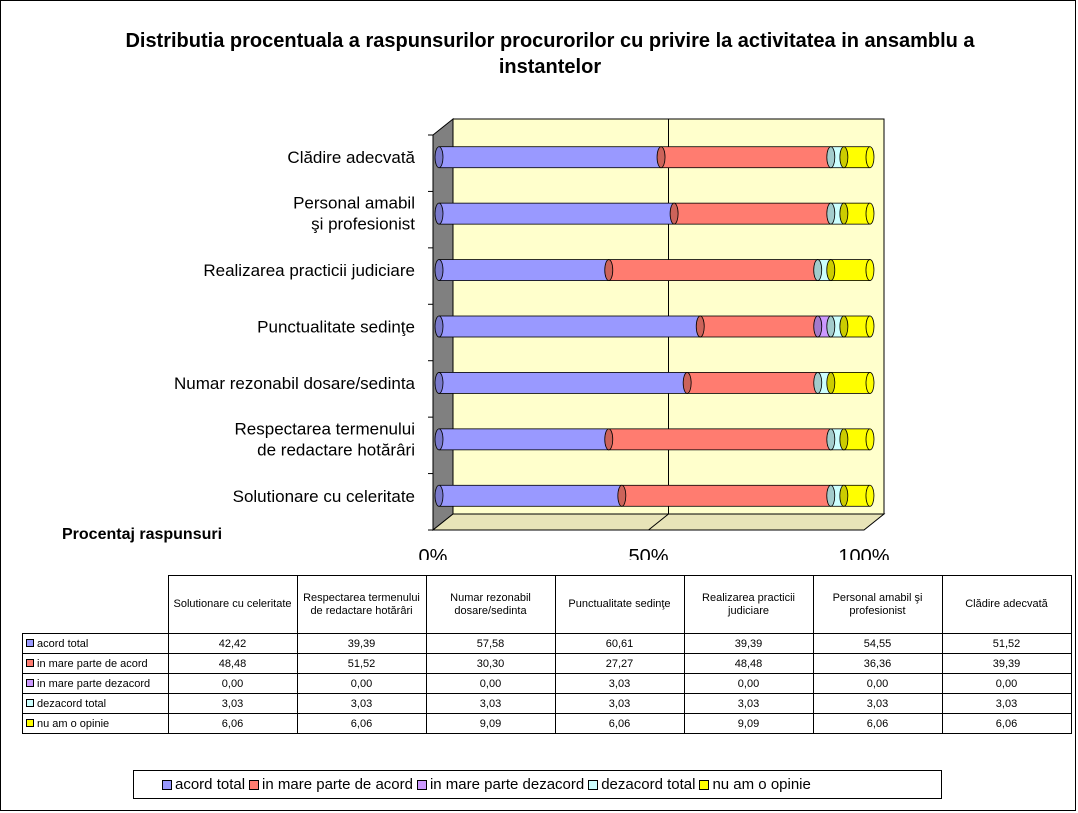 The image size is (1078, 813). What do you see at coordinates (490, 663) in the screenshot?
I see `table-cell: 30,30` at bounding box center [490, 663].